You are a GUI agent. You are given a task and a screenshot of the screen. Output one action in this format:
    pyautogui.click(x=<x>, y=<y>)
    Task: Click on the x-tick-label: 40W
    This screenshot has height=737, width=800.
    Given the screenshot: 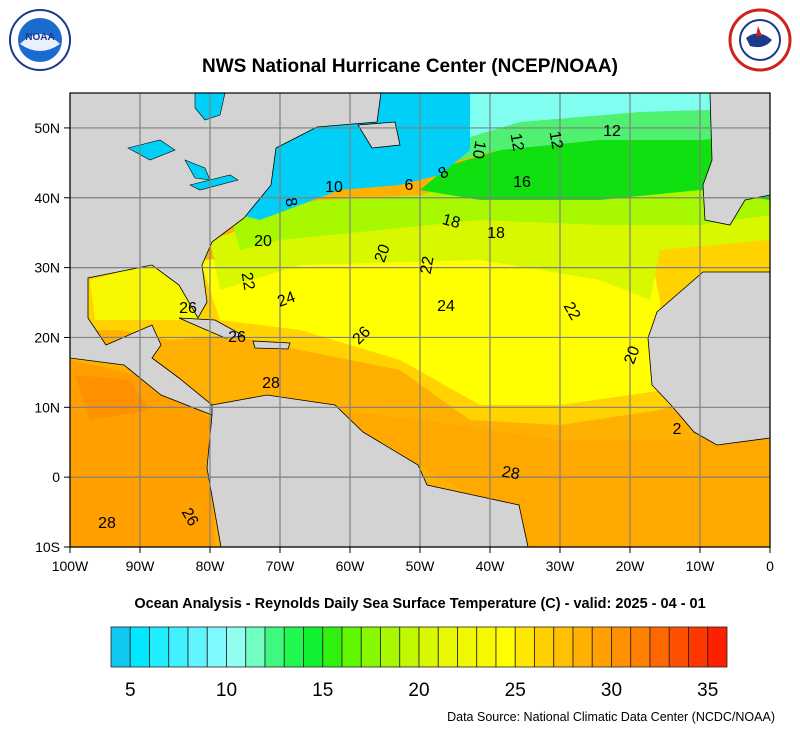 What is the action you would take?
    pyautogui.click(x=491, y=566)
    